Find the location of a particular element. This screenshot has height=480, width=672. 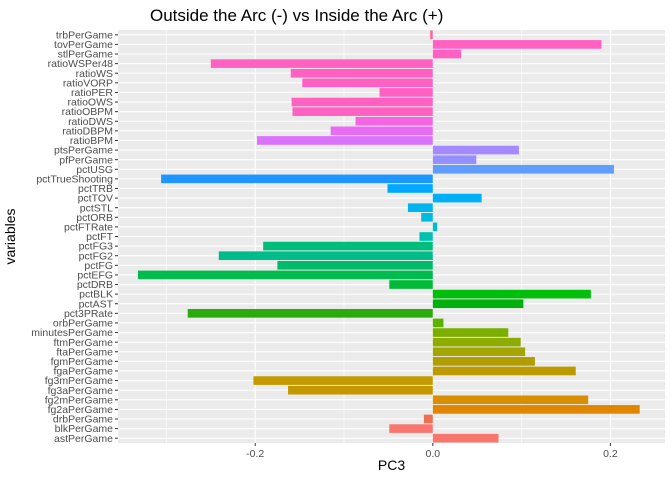

bar-fg2mPerGame is located at coordinates (510, 400).